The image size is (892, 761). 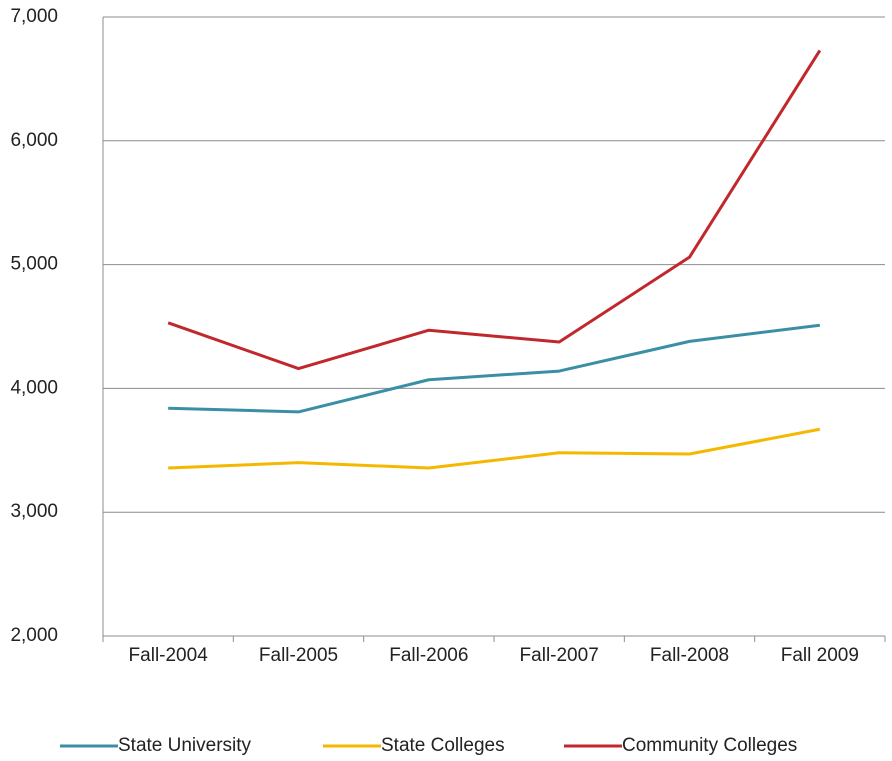 What do you see at coordinates (34, 387) in the screenshot?
I see `y-tick-label: 4,000` at bounding box center [34, 387].